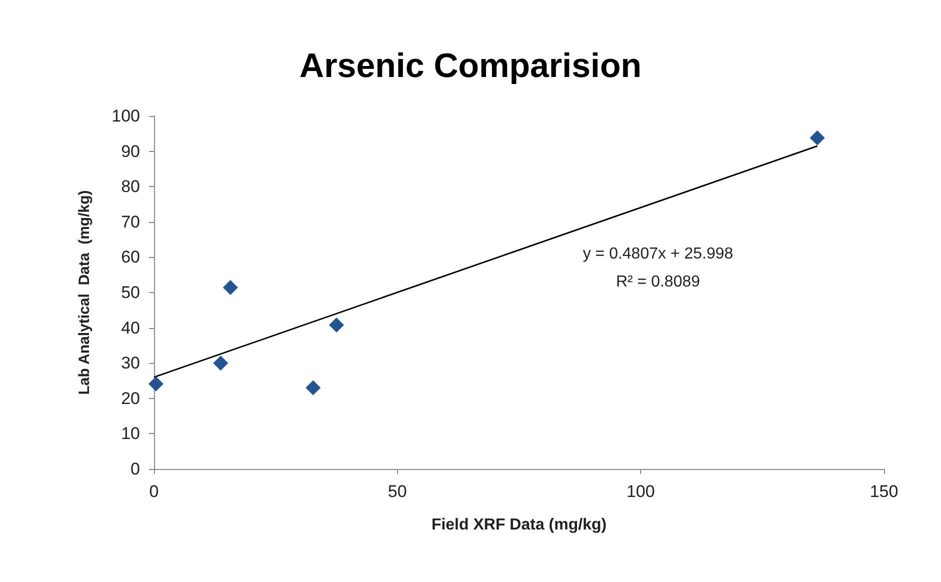  What do you see at coordinates (471, 66) in the screenshot?
I see `chart-title: Arsenic Comparision` at bounding box center [471, 66].